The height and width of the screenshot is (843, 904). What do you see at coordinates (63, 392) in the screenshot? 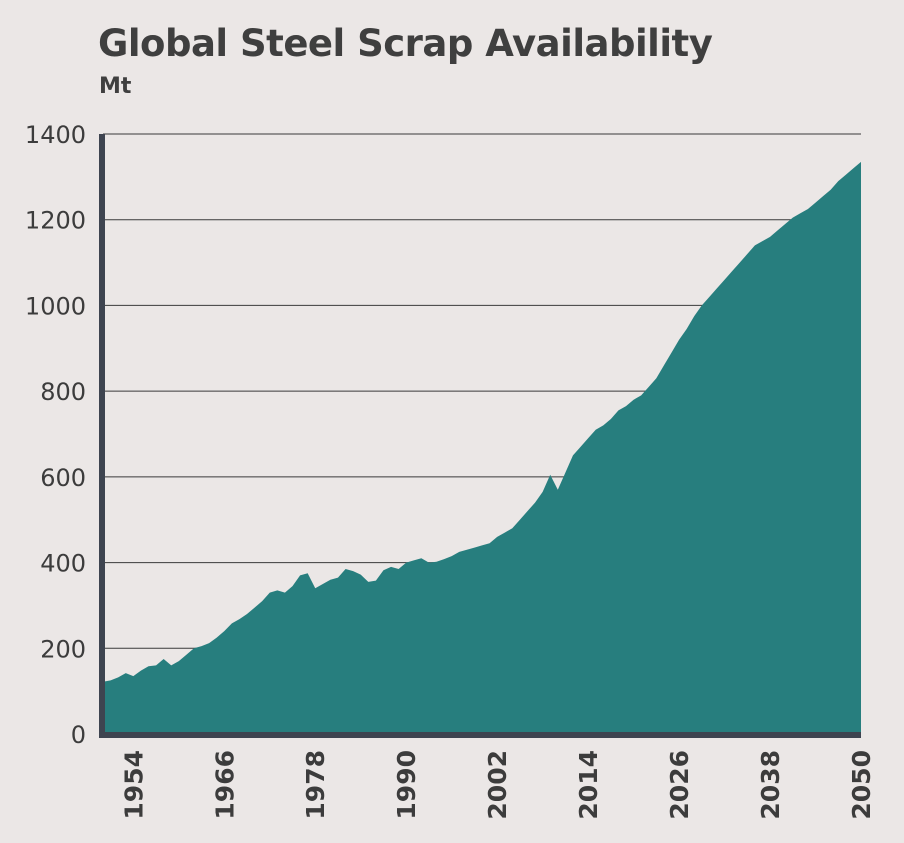
I see `y-tick-label: 800` at bounding box center [63, 392].